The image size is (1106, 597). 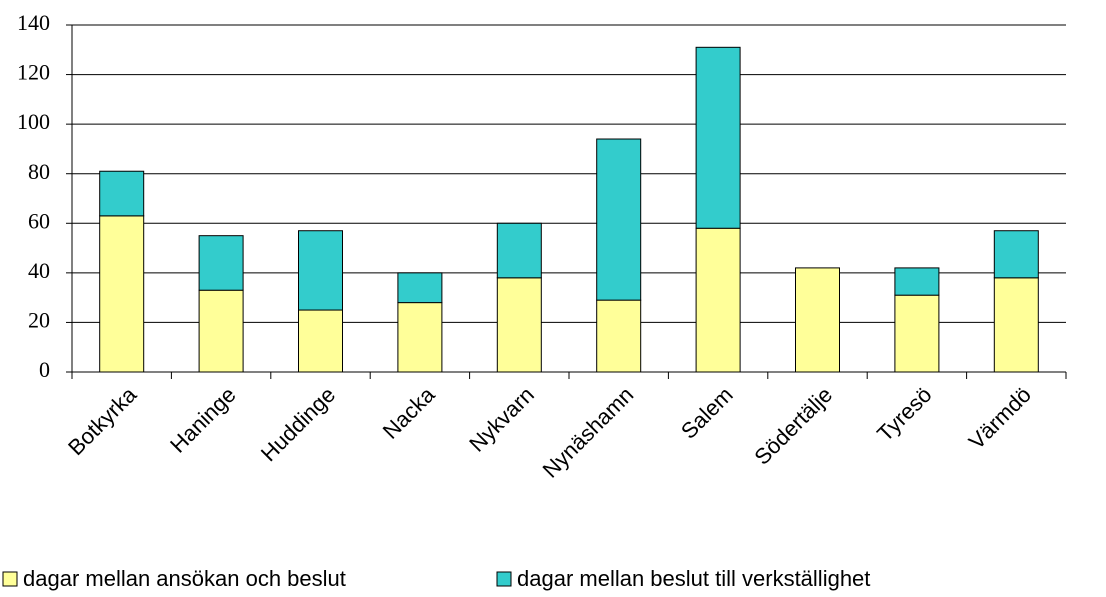 I want to click on x-tick-label: Huddinge, so click(x=298, y=424).